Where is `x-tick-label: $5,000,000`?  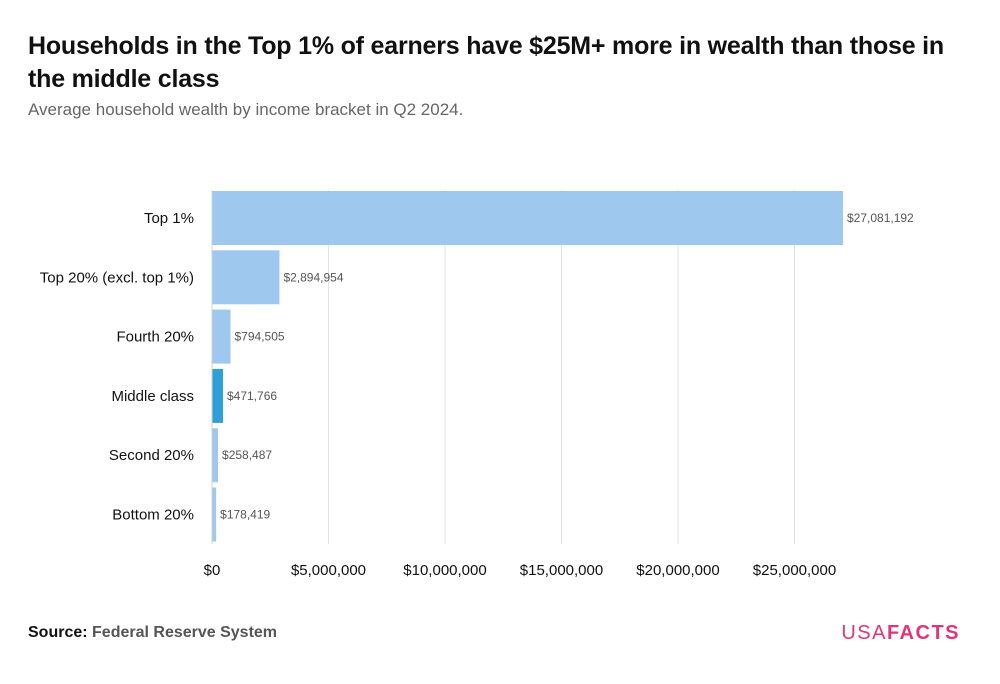 x-tick-label: $5,000,000 is located at coordinates (328, 570).